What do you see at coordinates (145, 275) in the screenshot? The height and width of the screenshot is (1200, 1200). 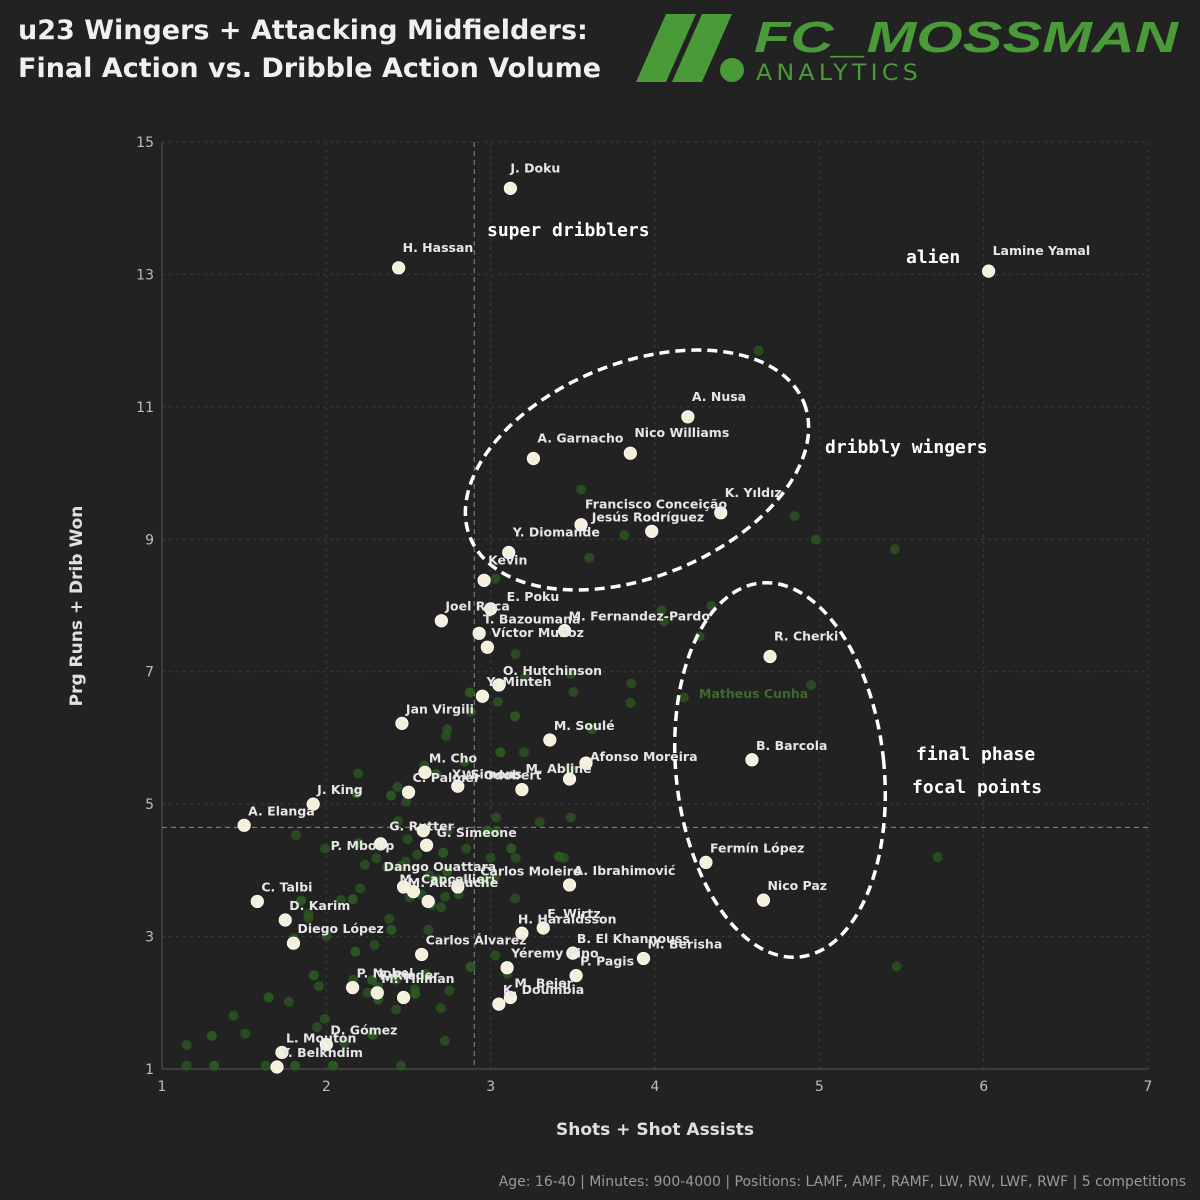 I see `y-tick-label: 13` at bounding box center [145, 275].